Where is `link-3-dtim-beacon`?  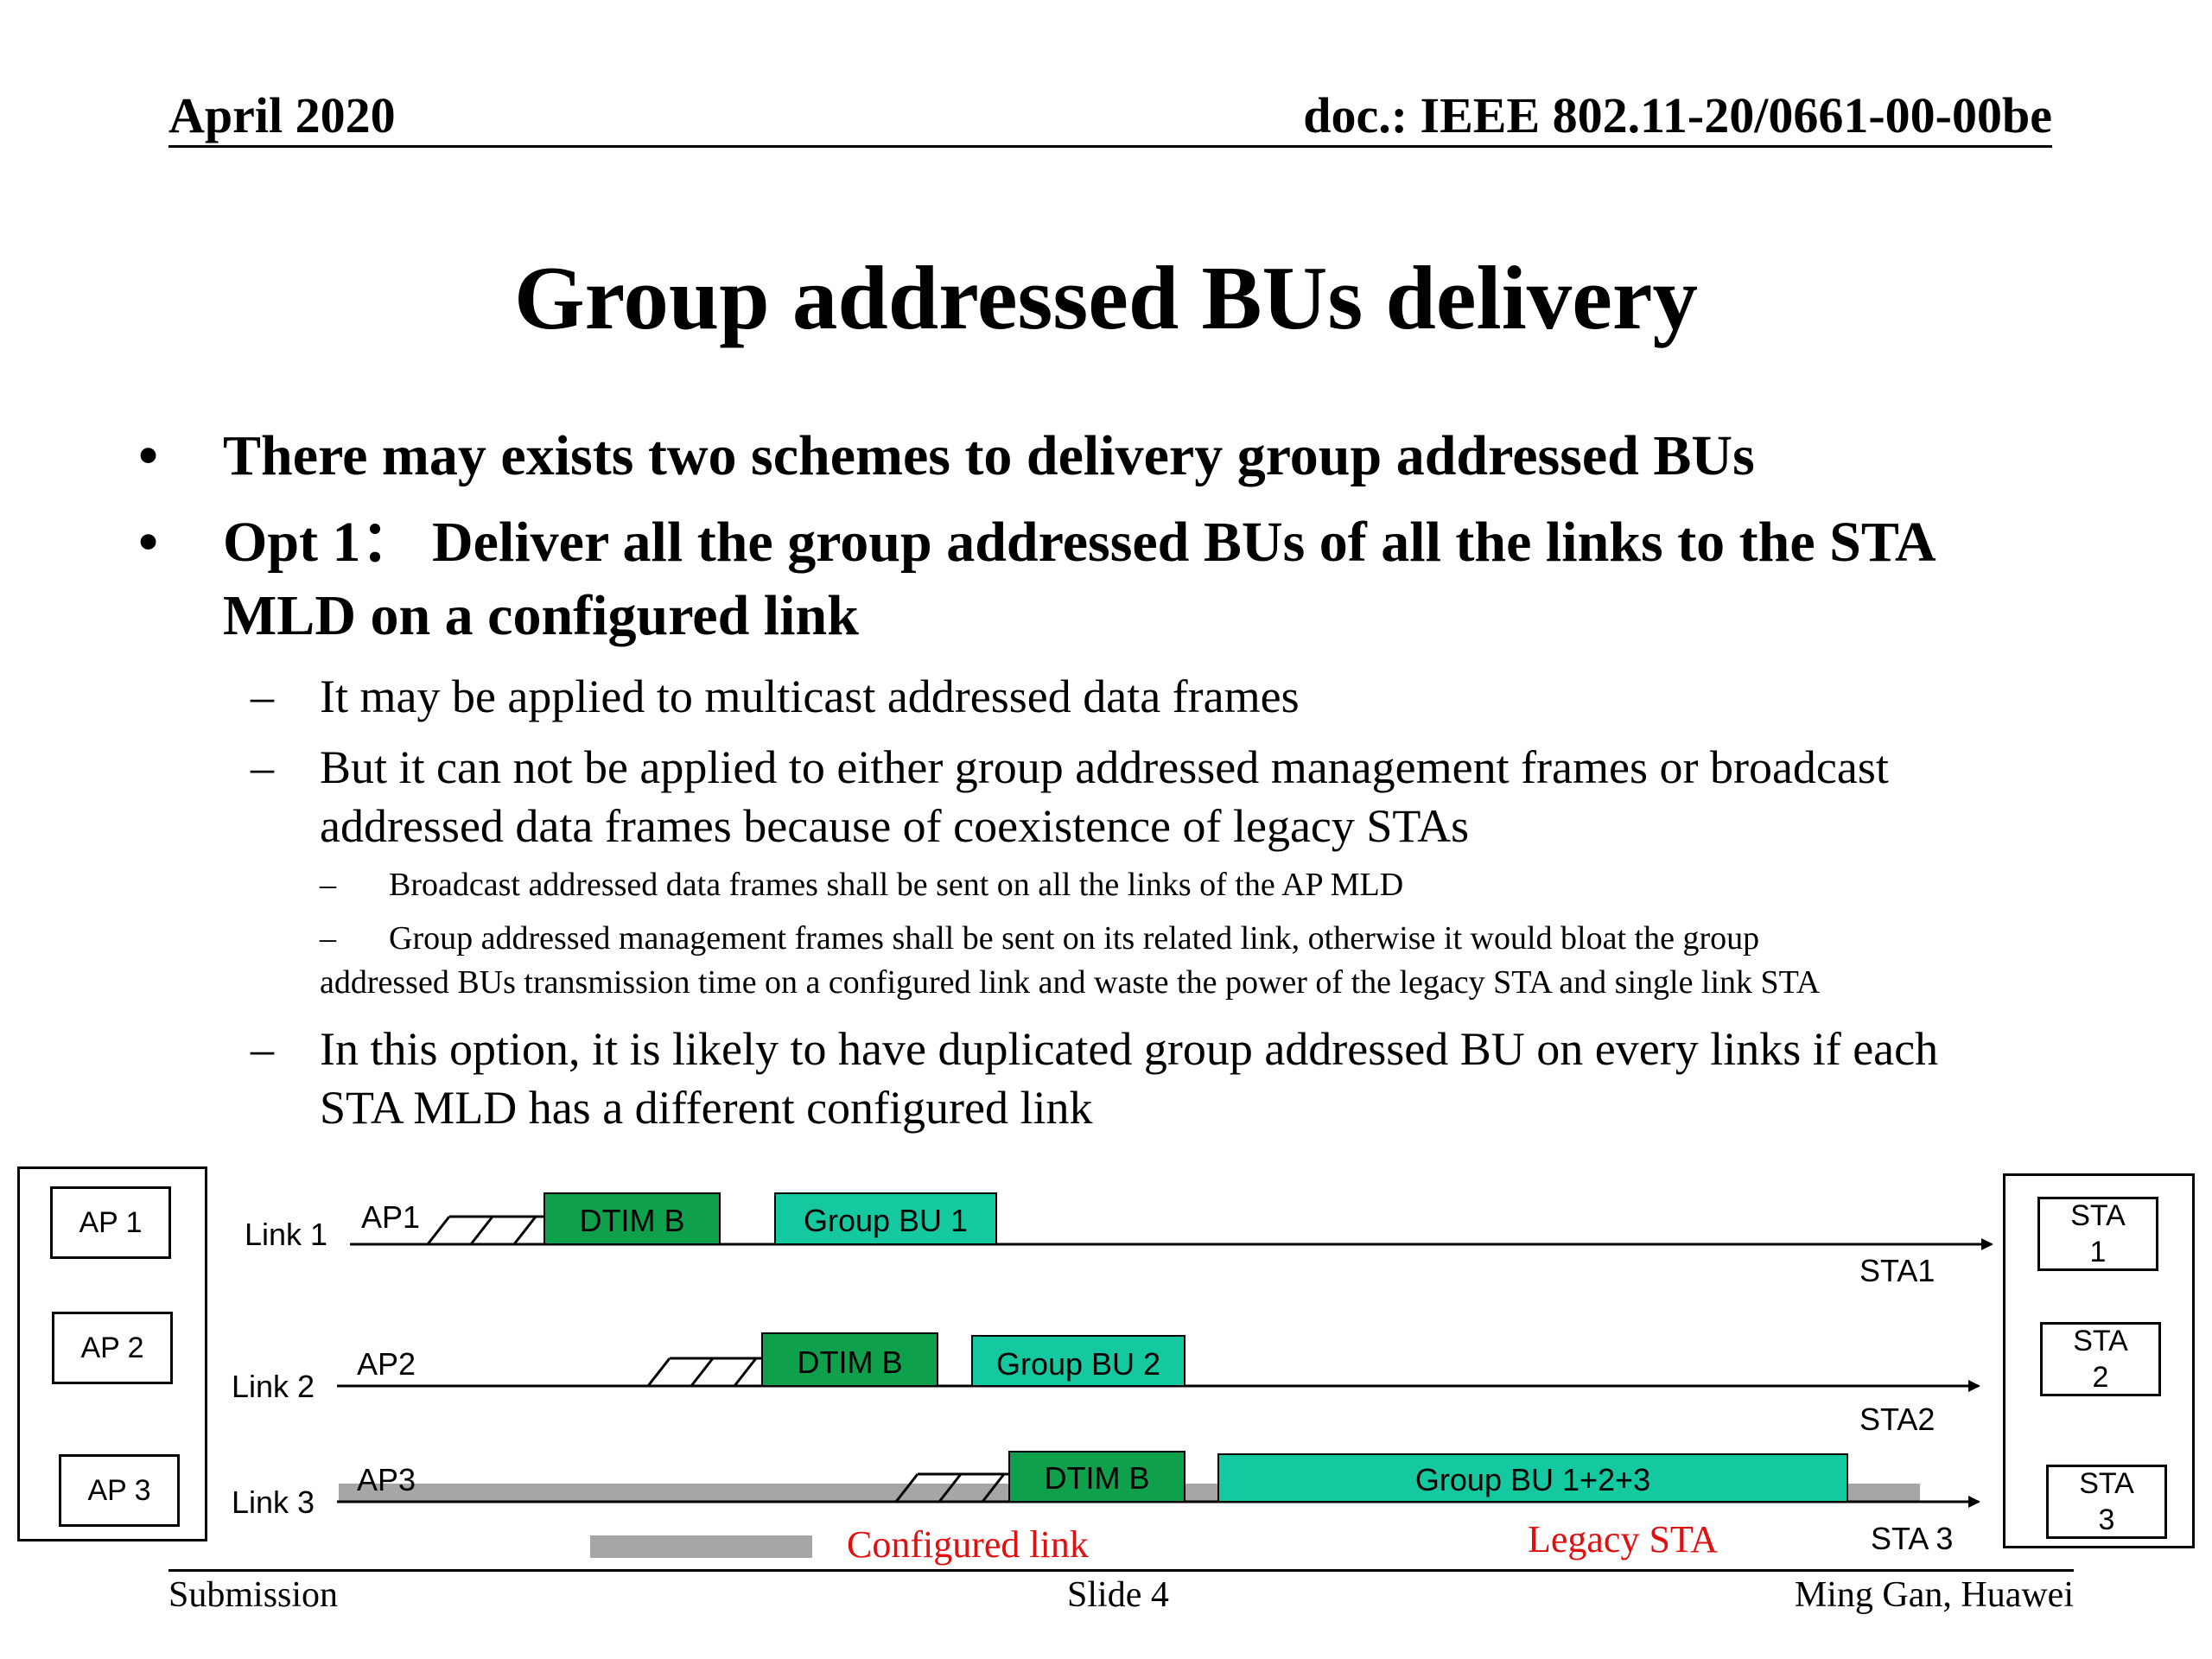
link-3-dtim-beacon is located at coordinates (1096, 1477).